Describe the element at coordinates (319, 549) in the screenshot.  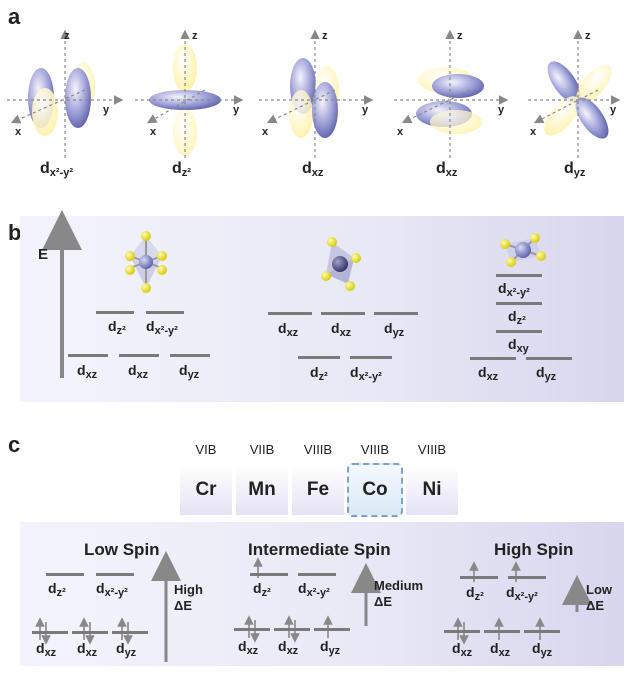
I see `intermediate-spin-title: Intermediate Spin` at that location.